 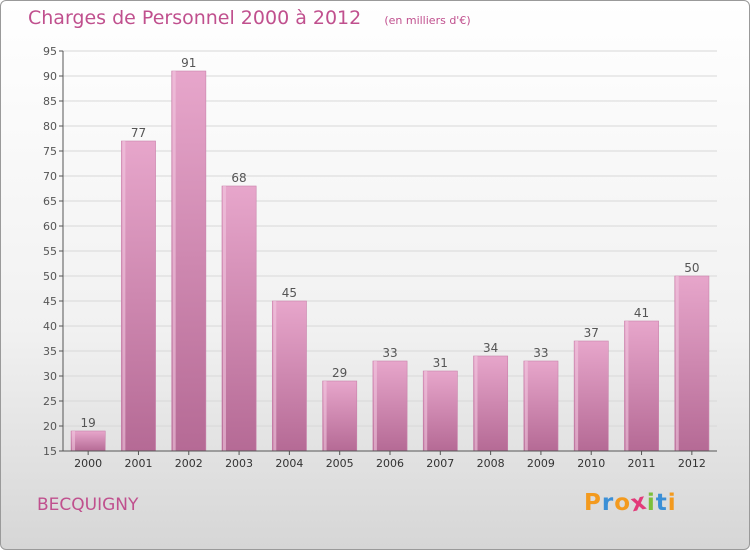 What do you see at coordinates (50, 251) in the screenshot?
I see `y-tick-label: 55` at bounding box center [50, 251].